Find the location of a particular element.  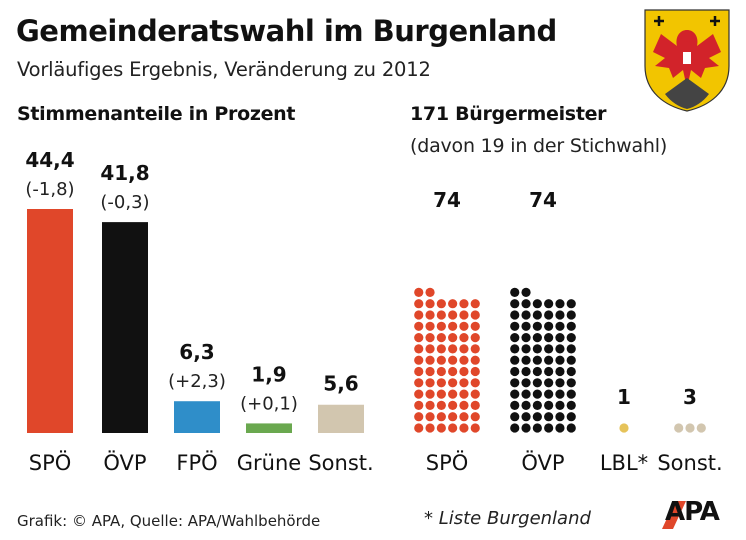

bar-change-label-1: (-0,3) is located at coordinates (124, 202).